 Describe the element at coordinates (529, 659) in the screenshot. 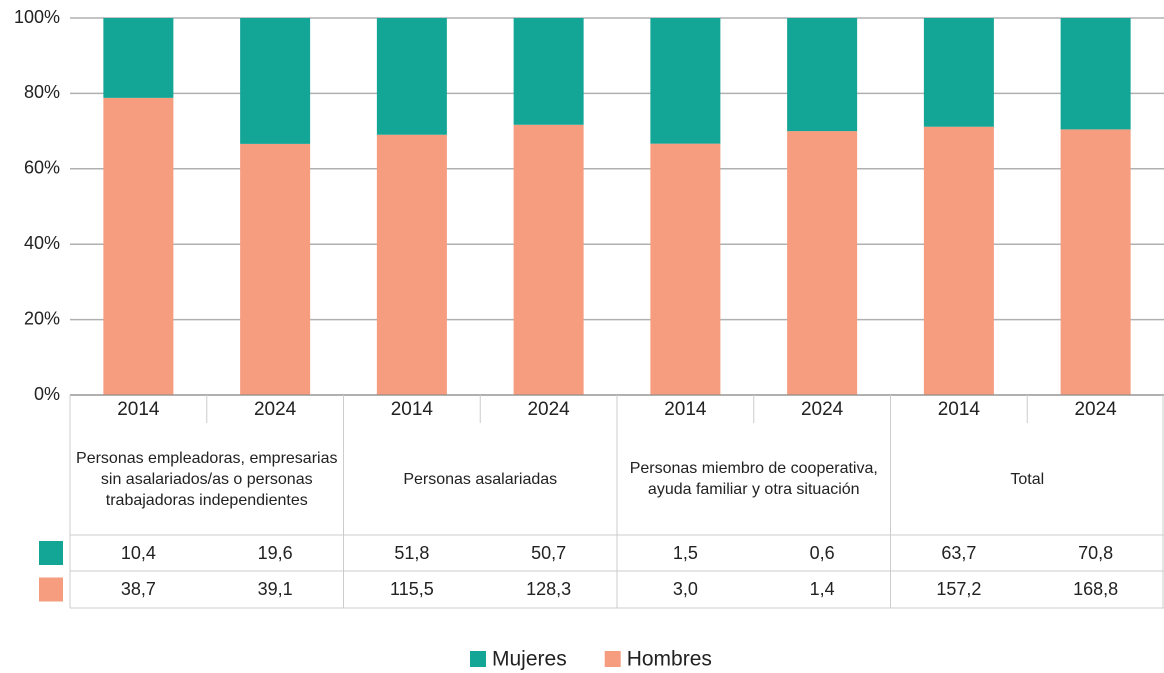

I see `legend-label: Mujeres` at that location.